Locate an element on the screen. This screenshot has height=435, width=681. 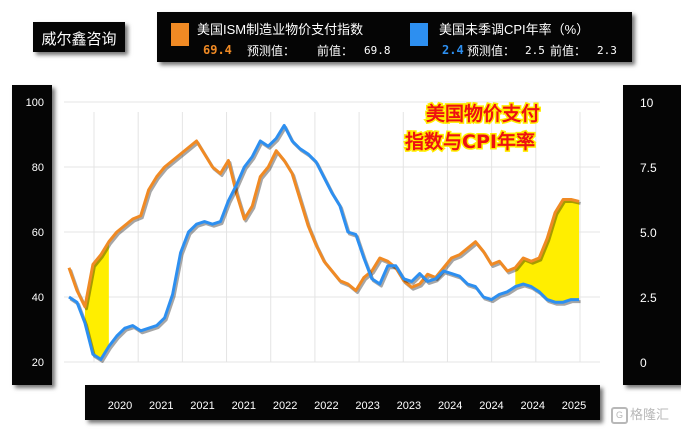
left-axis-panel is located at coordinates (32, 235).